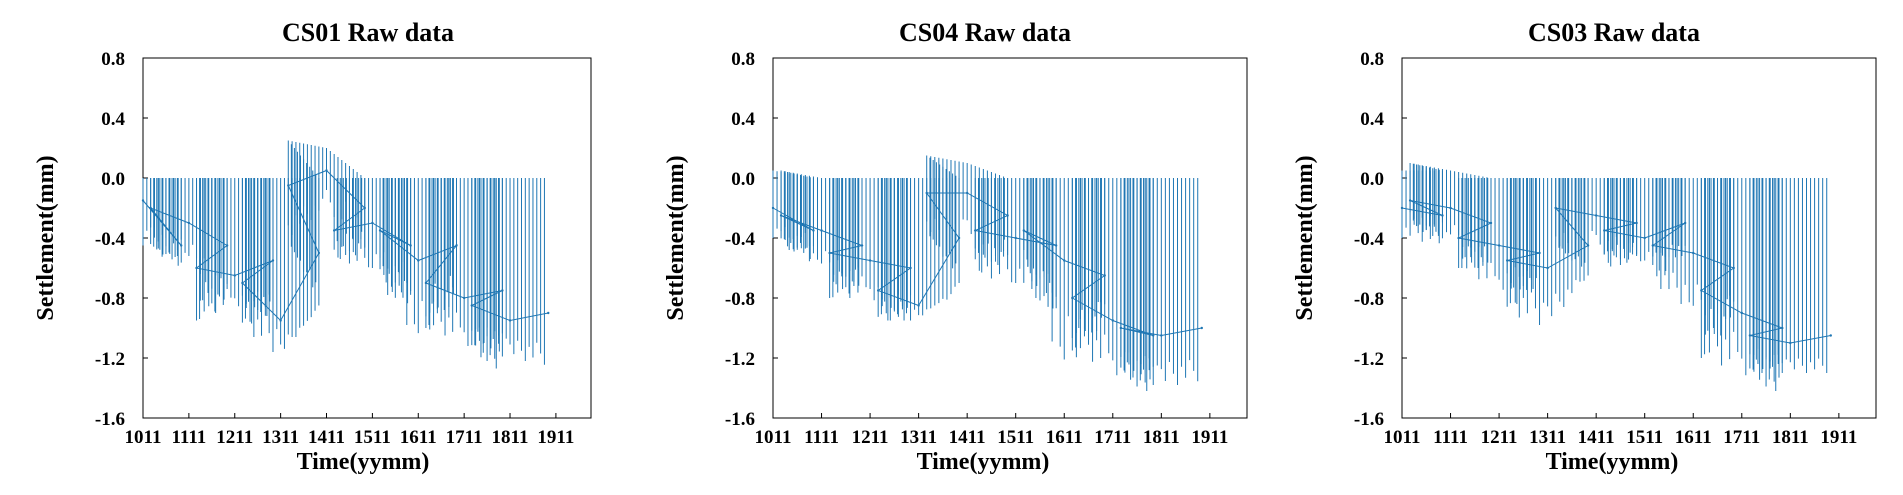 The image size is (1903, 495). Describe the element at coordinates (870, 437) in the screenshot. I see `x-tick-label: 1211` at that location.